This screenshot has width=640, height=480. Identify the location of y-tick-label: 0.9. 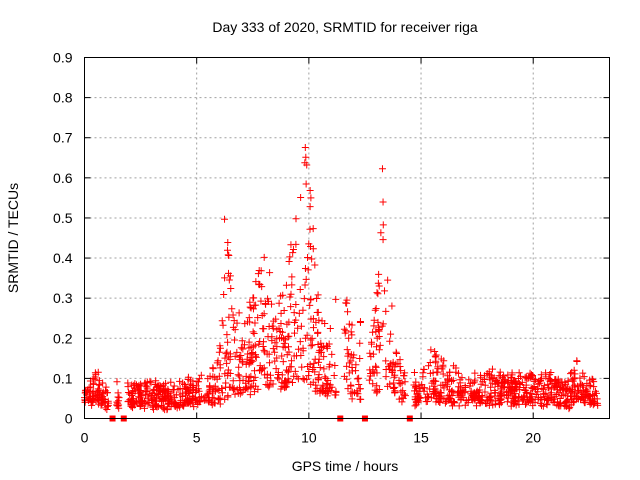
(63, 58).